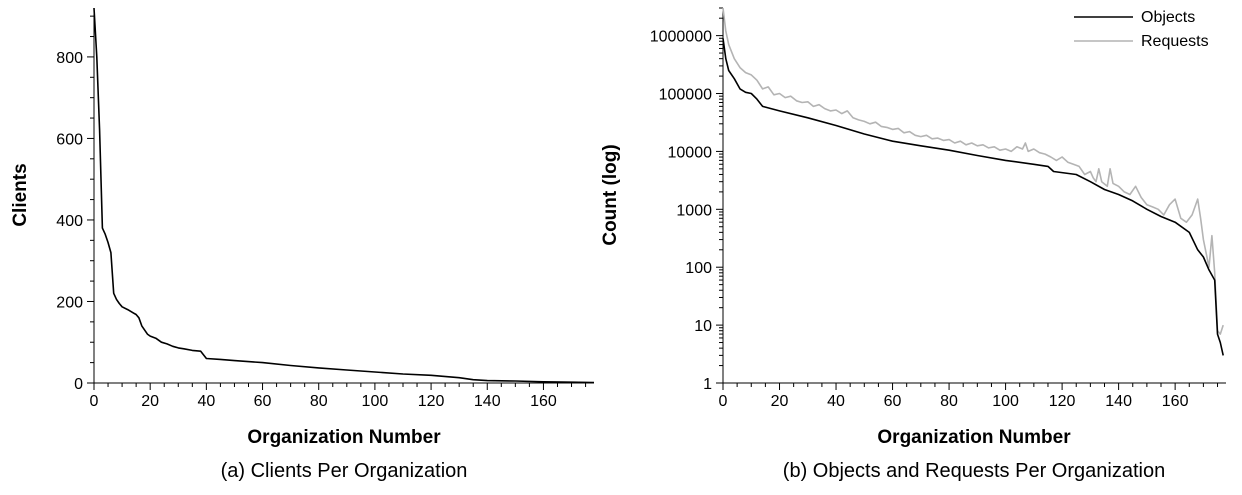 The height and width of the screenshot is (495, 1242). I want to click on objects-requests-chart-x-tick-label: 140, so click(1118, 401).